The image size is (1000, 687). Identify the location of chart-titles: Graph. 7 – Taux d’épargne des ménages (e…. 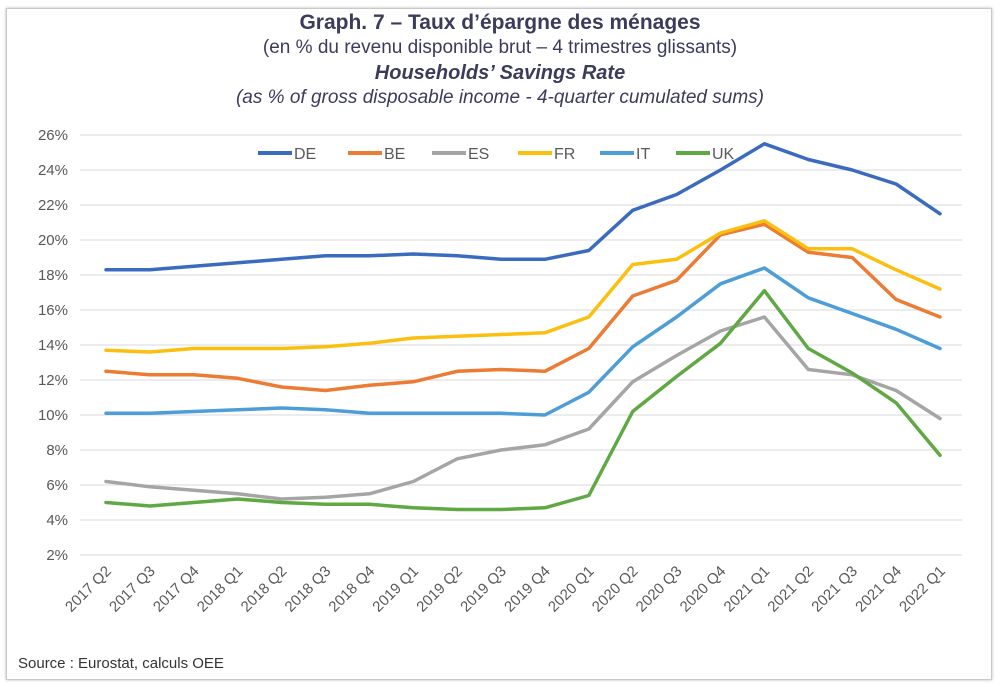
(500, 60).